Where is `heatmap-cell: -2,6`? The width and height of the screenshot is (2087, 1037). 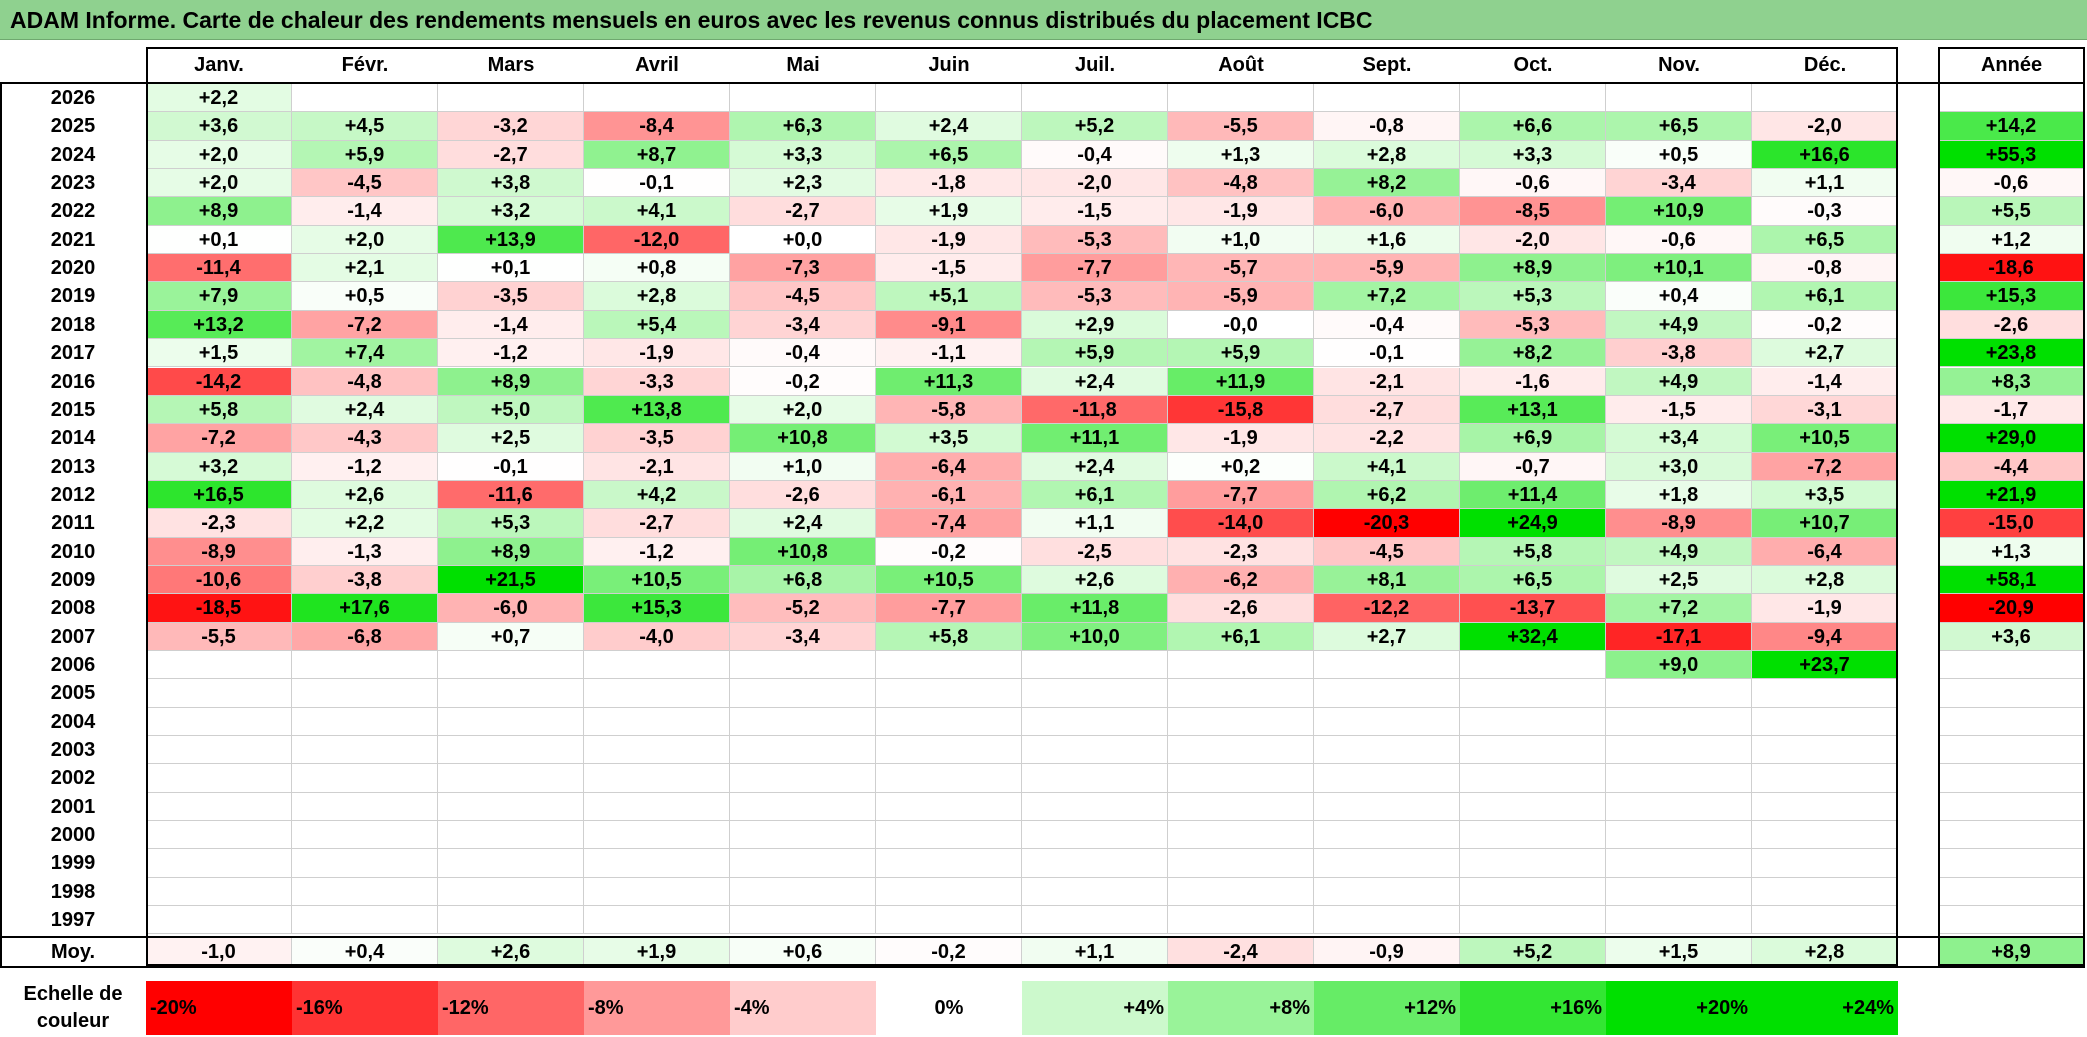
heatmap-cell: -2,6 is located at coordinates (1241, 608).